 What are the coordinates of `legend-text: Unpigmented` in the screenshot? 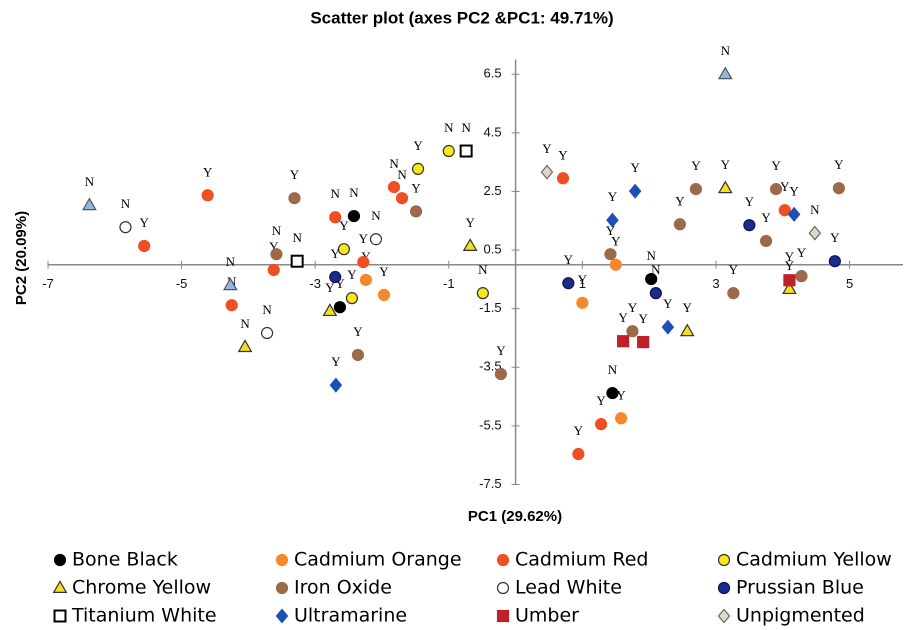 It's located at (800, 616).